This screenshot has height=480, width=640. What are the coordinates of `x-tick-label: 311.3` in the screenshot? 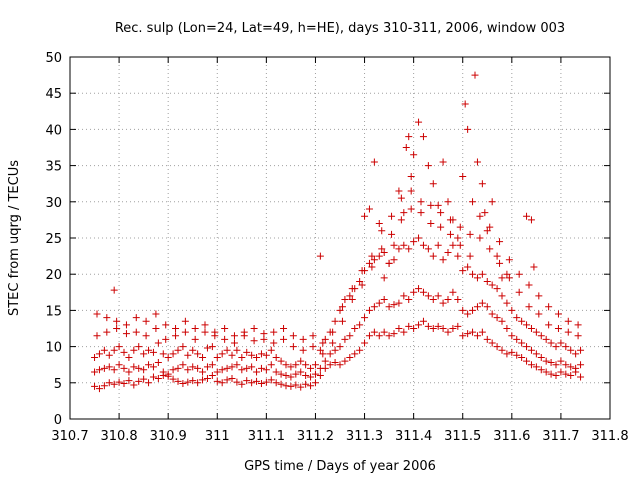 It's located at (364, 436).